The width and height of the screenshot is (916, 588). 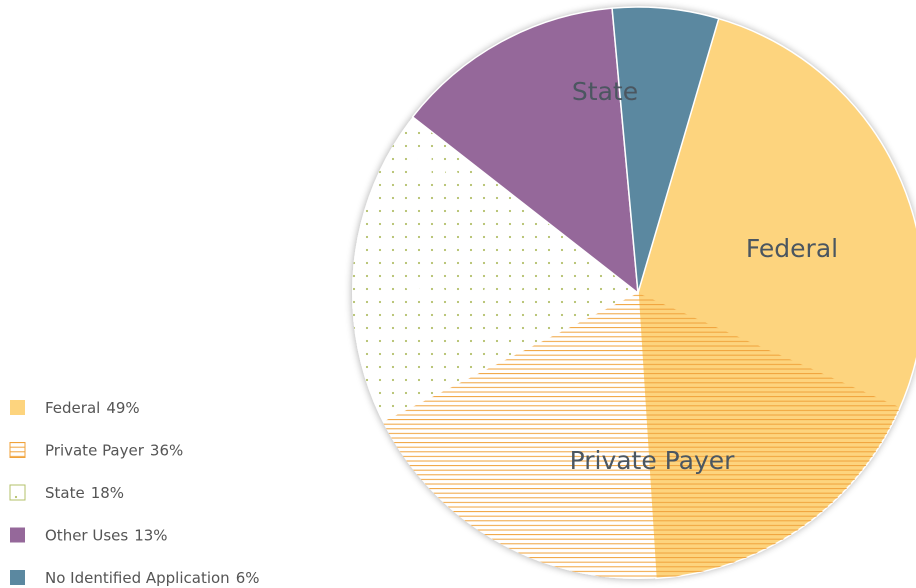 What do you see at coordinates (65, 493) in the screenshot?
I see `legend-name: State` at bounding box center [65, 493].